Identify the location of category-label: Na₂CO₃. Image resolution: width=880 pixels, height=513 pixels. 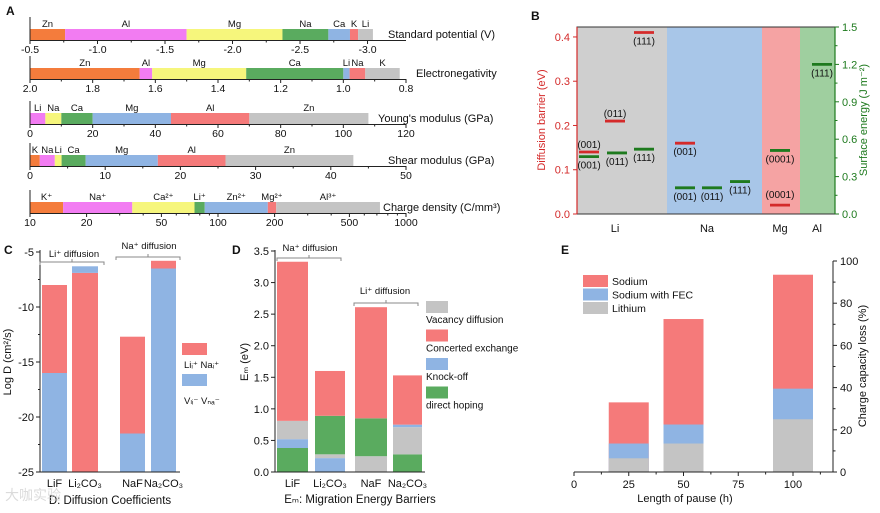
(163, 484).